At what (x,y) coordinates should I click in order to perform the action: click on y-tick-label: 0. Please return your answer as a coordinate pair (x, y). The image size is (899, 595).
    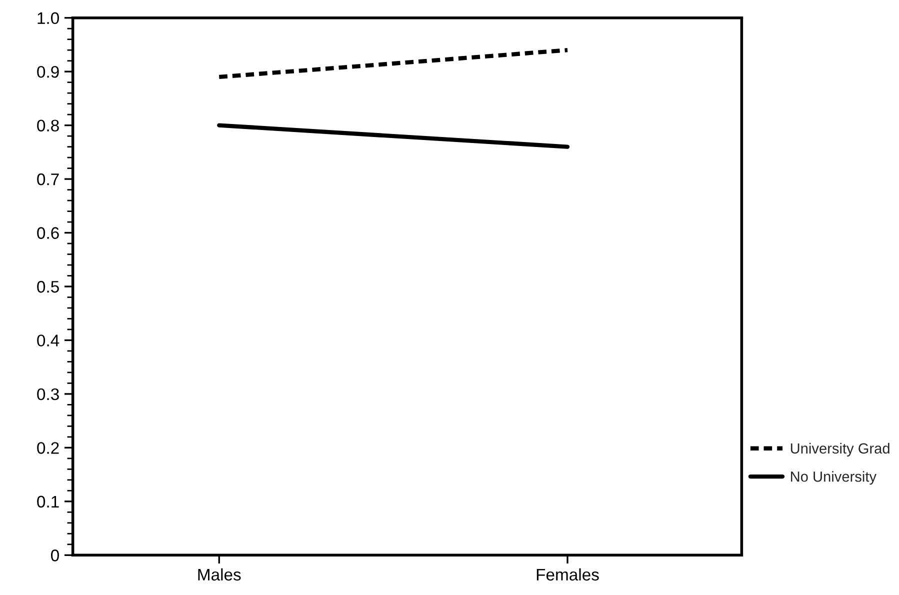
    Looking at the image, I should click on (55, 556).